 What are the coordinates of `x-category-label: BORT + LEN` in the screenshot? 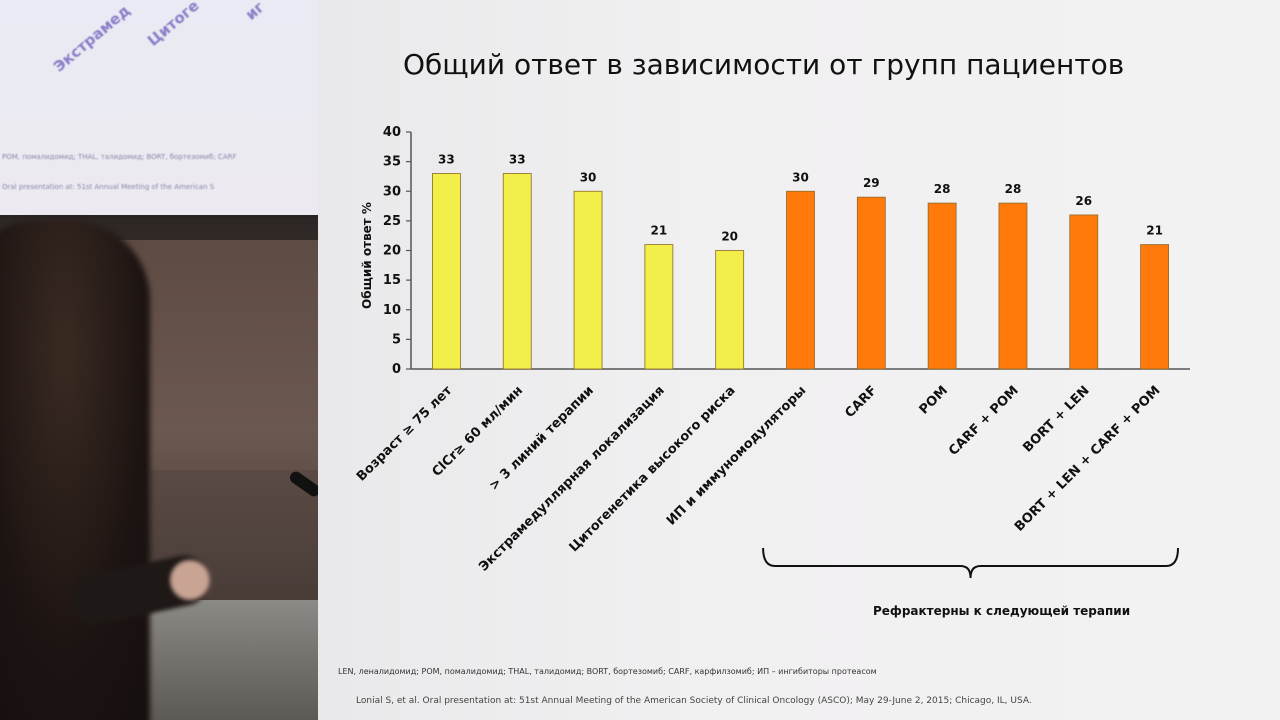 It's located at (1056, 419).